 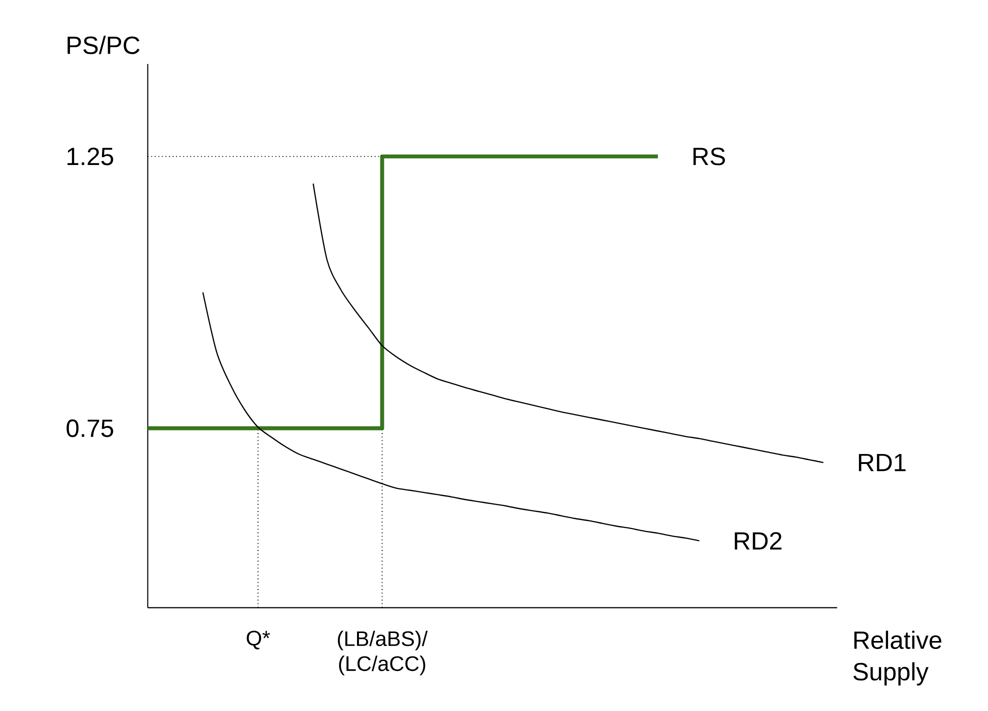 I want to click on series-label: RD2, so click(x=758, y=541).